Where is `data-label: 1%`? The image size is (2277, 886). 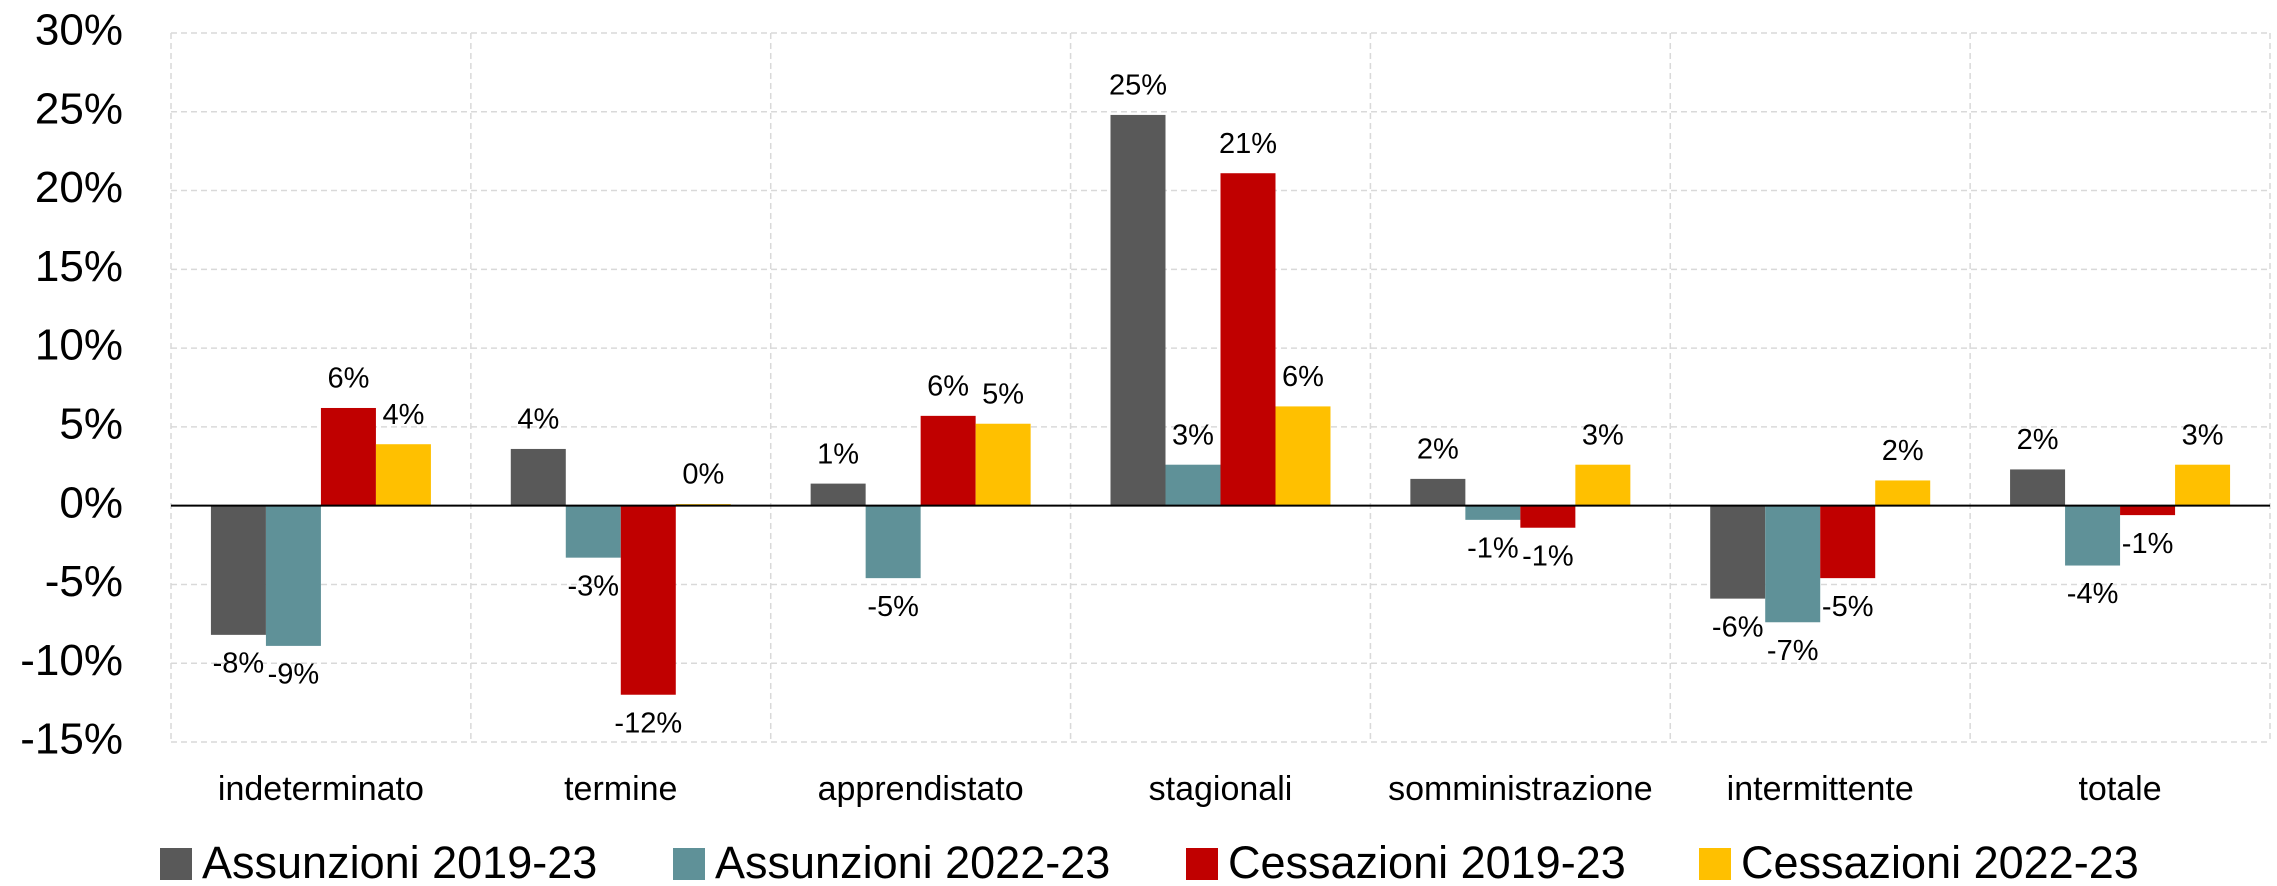 data-label: 1% is located at coordinates (838, 454).